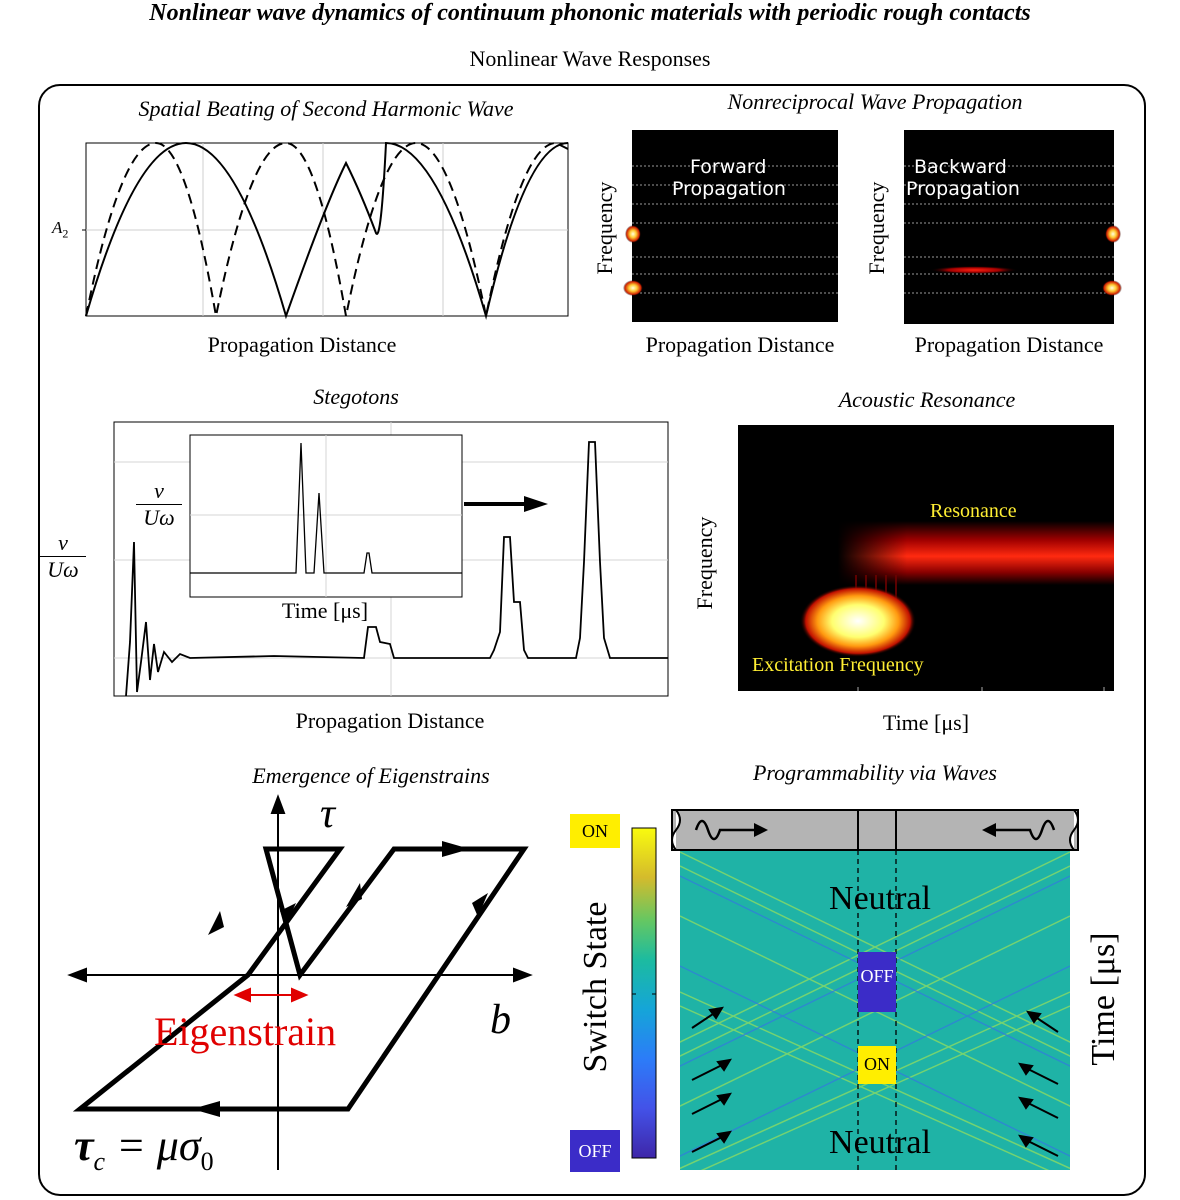 The image size is (1180, 1200). I want to click on loop-arrow-top-right, so click(456, 849).